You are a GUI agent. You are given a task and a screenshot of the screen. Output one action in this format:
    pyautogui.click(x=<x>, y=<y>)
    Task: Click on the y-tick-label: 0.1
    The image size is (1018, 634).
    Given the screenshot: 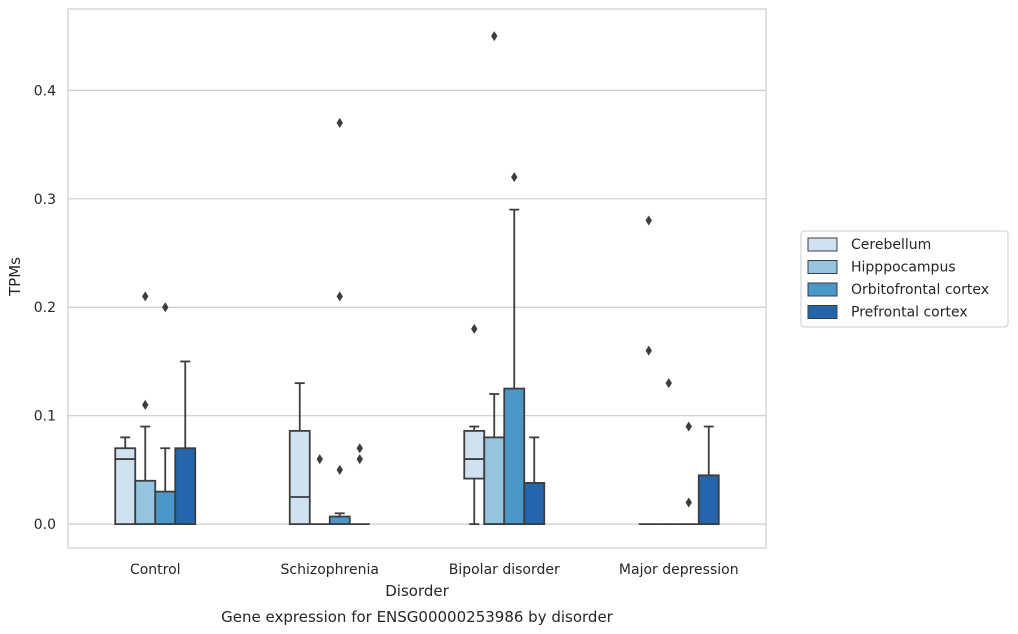 What is the action you would take?
    pyautogui.click(x=45, y=417)
    